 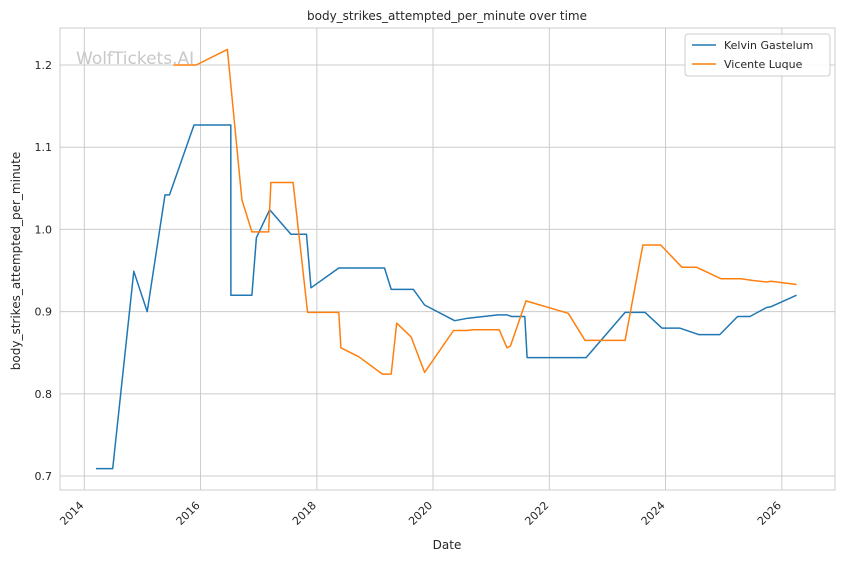 I want to click on y-tick-label: 1.0, so click(x=44, y=229).